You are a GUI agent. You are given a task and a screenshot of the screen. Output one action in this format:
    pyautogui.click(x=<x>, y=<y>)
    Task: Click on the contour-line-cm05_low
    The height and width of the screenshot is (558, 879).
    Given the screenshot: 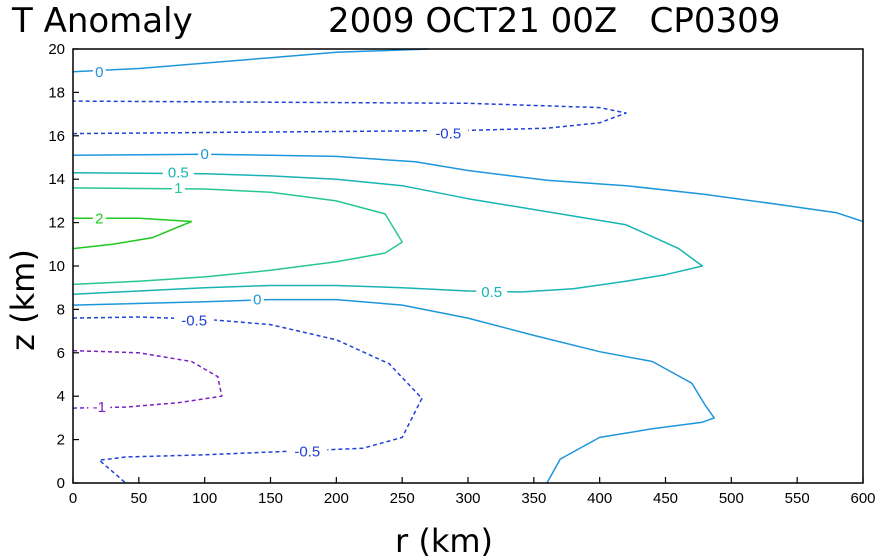 What is the action you would take?
    pyautogui.click(x=247, y=400)
    